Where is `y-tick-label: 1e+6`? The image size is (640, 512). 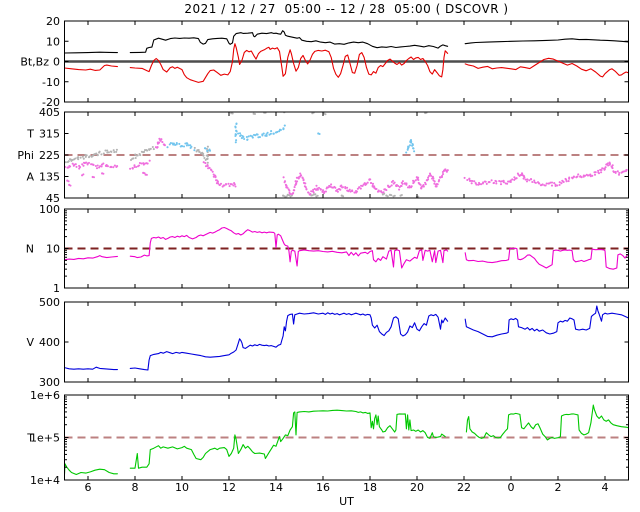 y-tick-label: 1e+6 is located at coordinates (45, 395).